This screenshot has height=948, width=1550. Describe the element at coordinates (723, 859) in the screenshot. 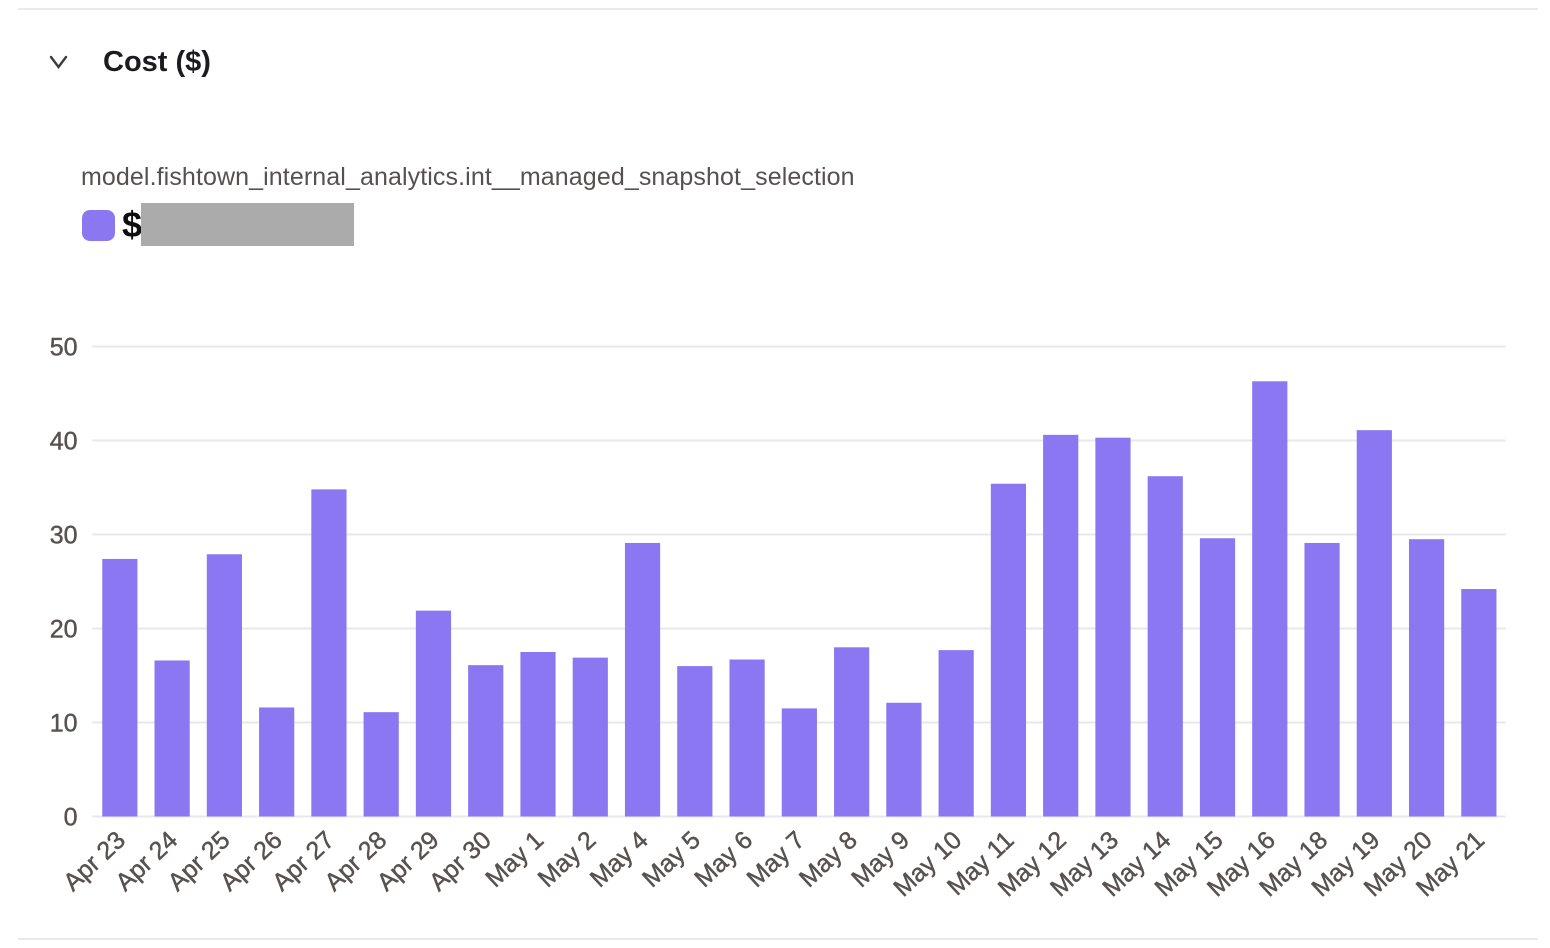

I see `svg-text: May 6` at that location.